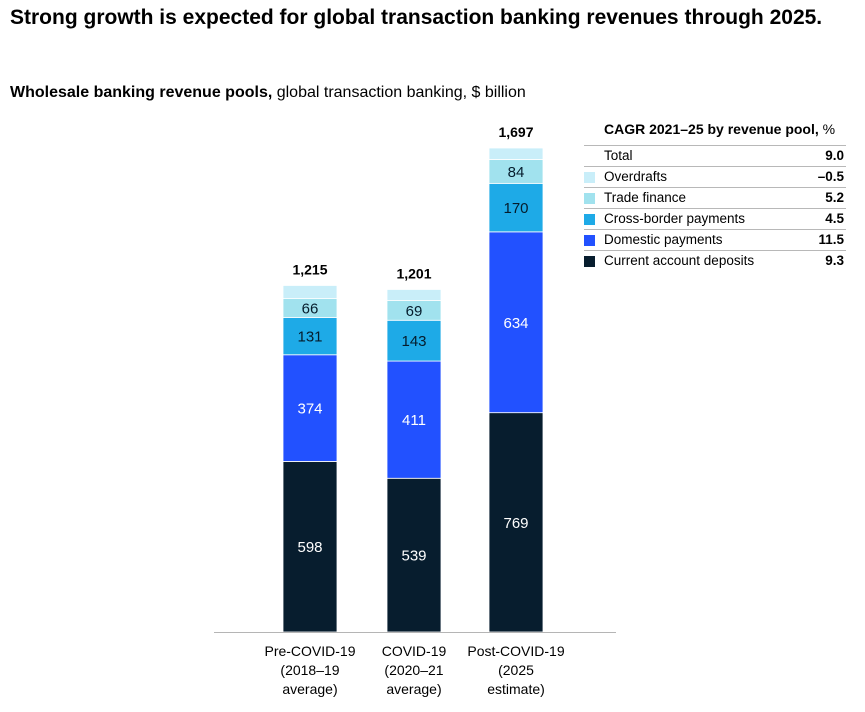  Describe the element at coordinates (515, 651) in the screenshot. I see `category-label: Post-COVID-19` at that location.